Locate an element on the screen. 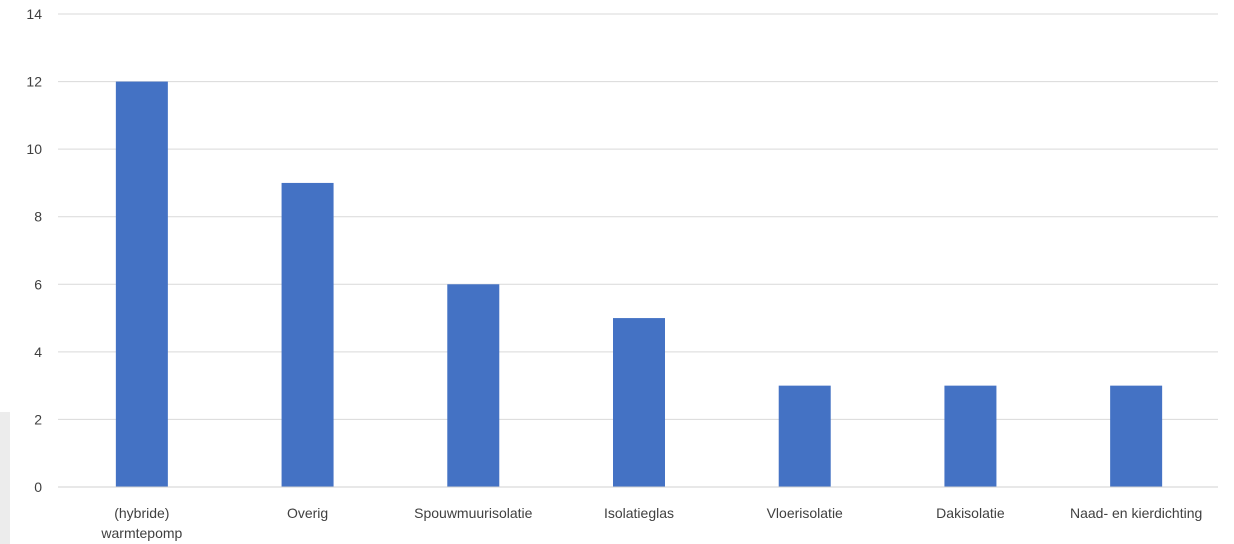 The width and height of the screenshot is (1234, 544). y-axis-tick-labels: 0 2 4 6 8 10 12 14 is located at coordinates (34, 250).